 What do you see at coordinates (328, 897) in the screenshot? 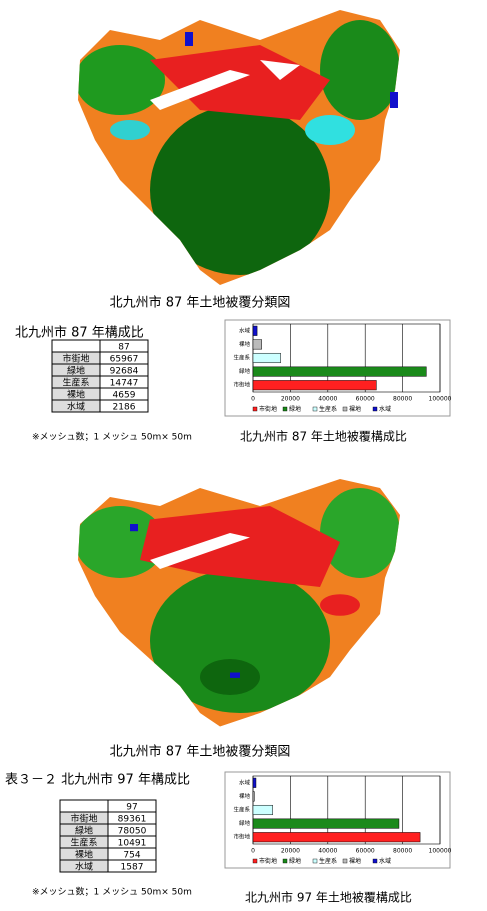
I see `chart-title: 北九州市 97 年土地被覆構成比` at bounding box center [328, 897].